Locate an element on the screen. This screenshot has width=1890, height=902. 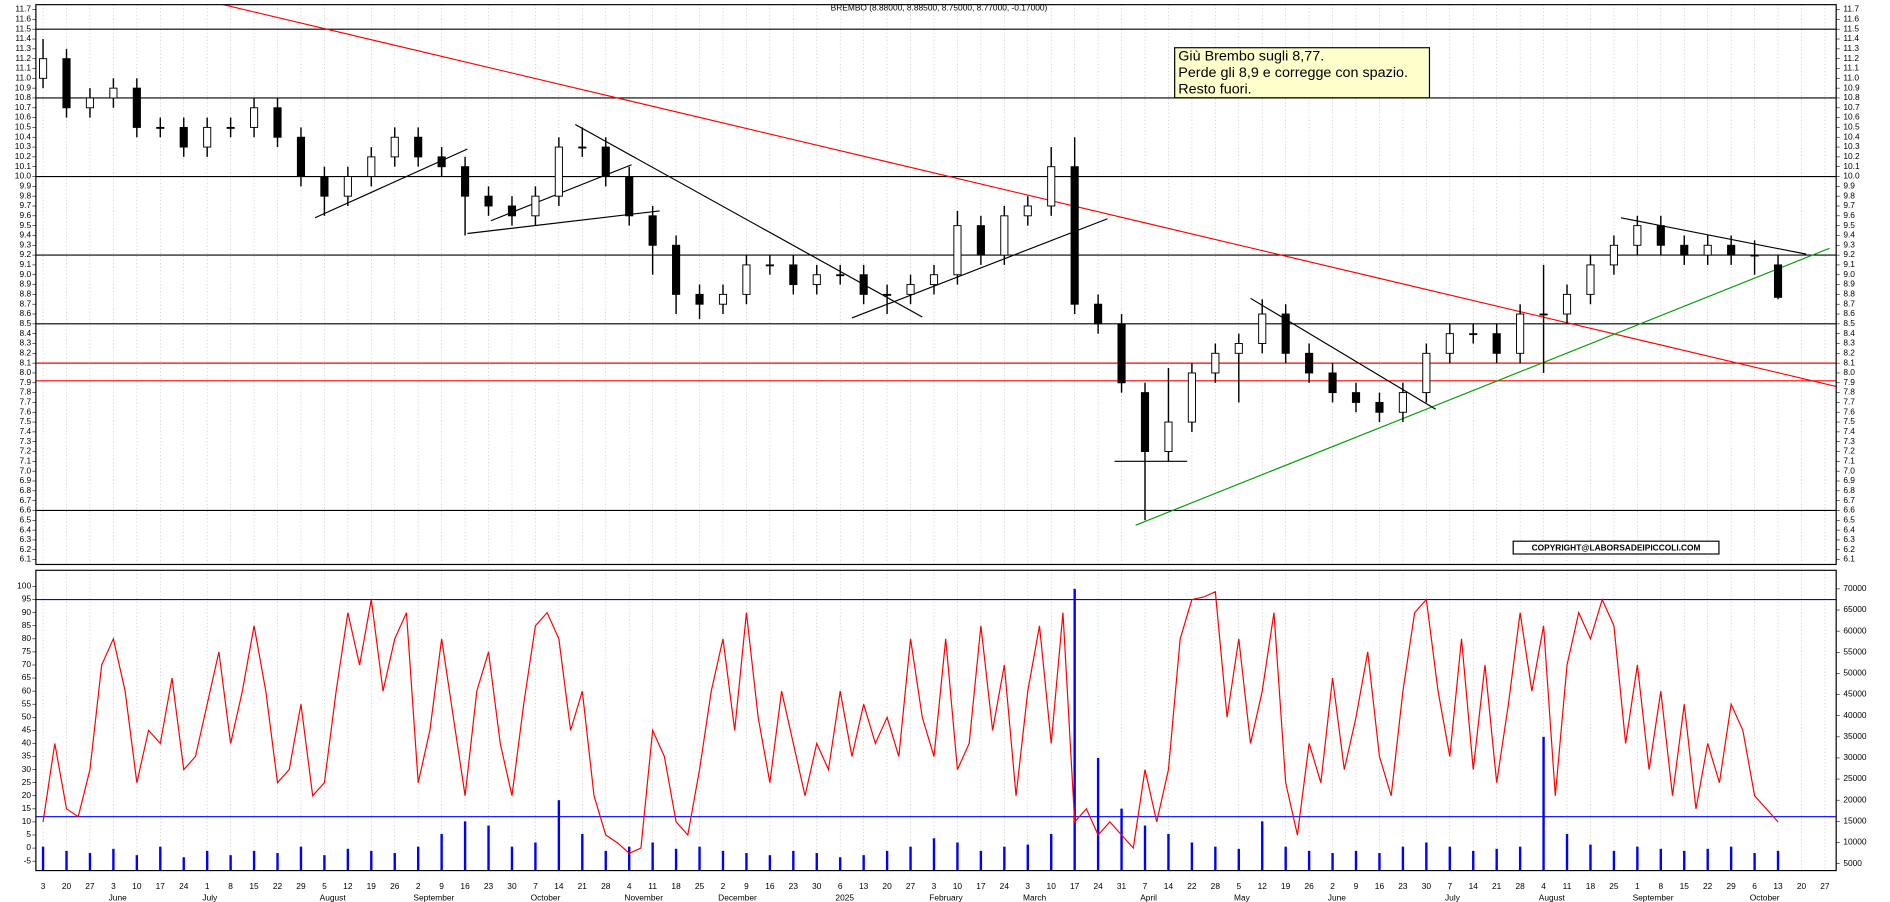
x-tick-label: 6 is located at coordinates (1754, 886).